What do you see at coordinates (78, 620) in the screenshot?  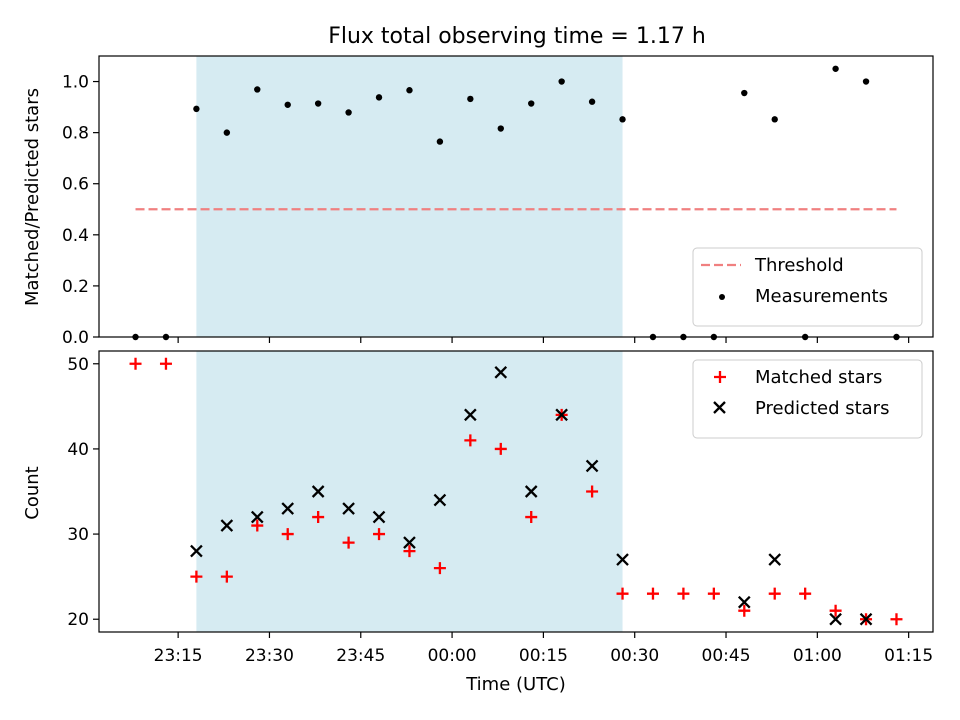 I see `bottom-y-tick-label: 20` at bounding box center [78, 620].